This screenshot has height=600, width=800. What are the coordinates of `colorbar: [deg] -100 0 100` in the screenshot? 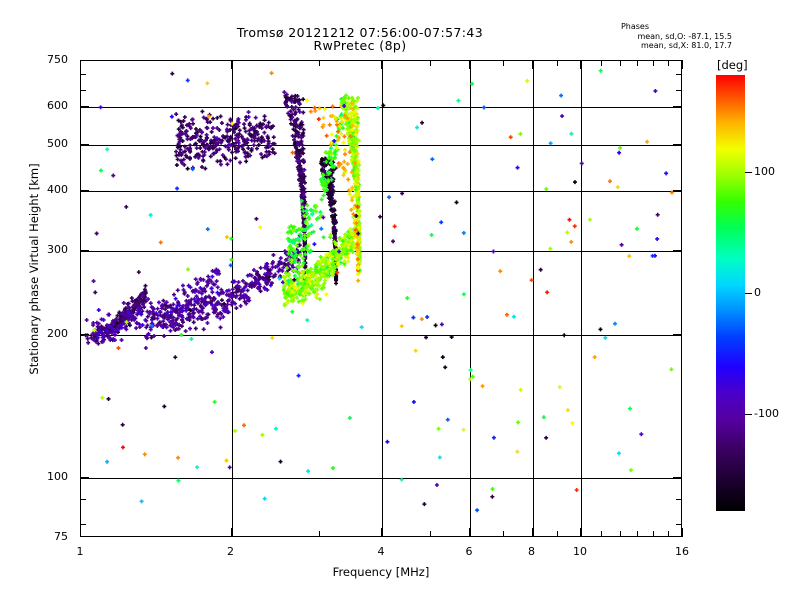 It's located at (758, 285).